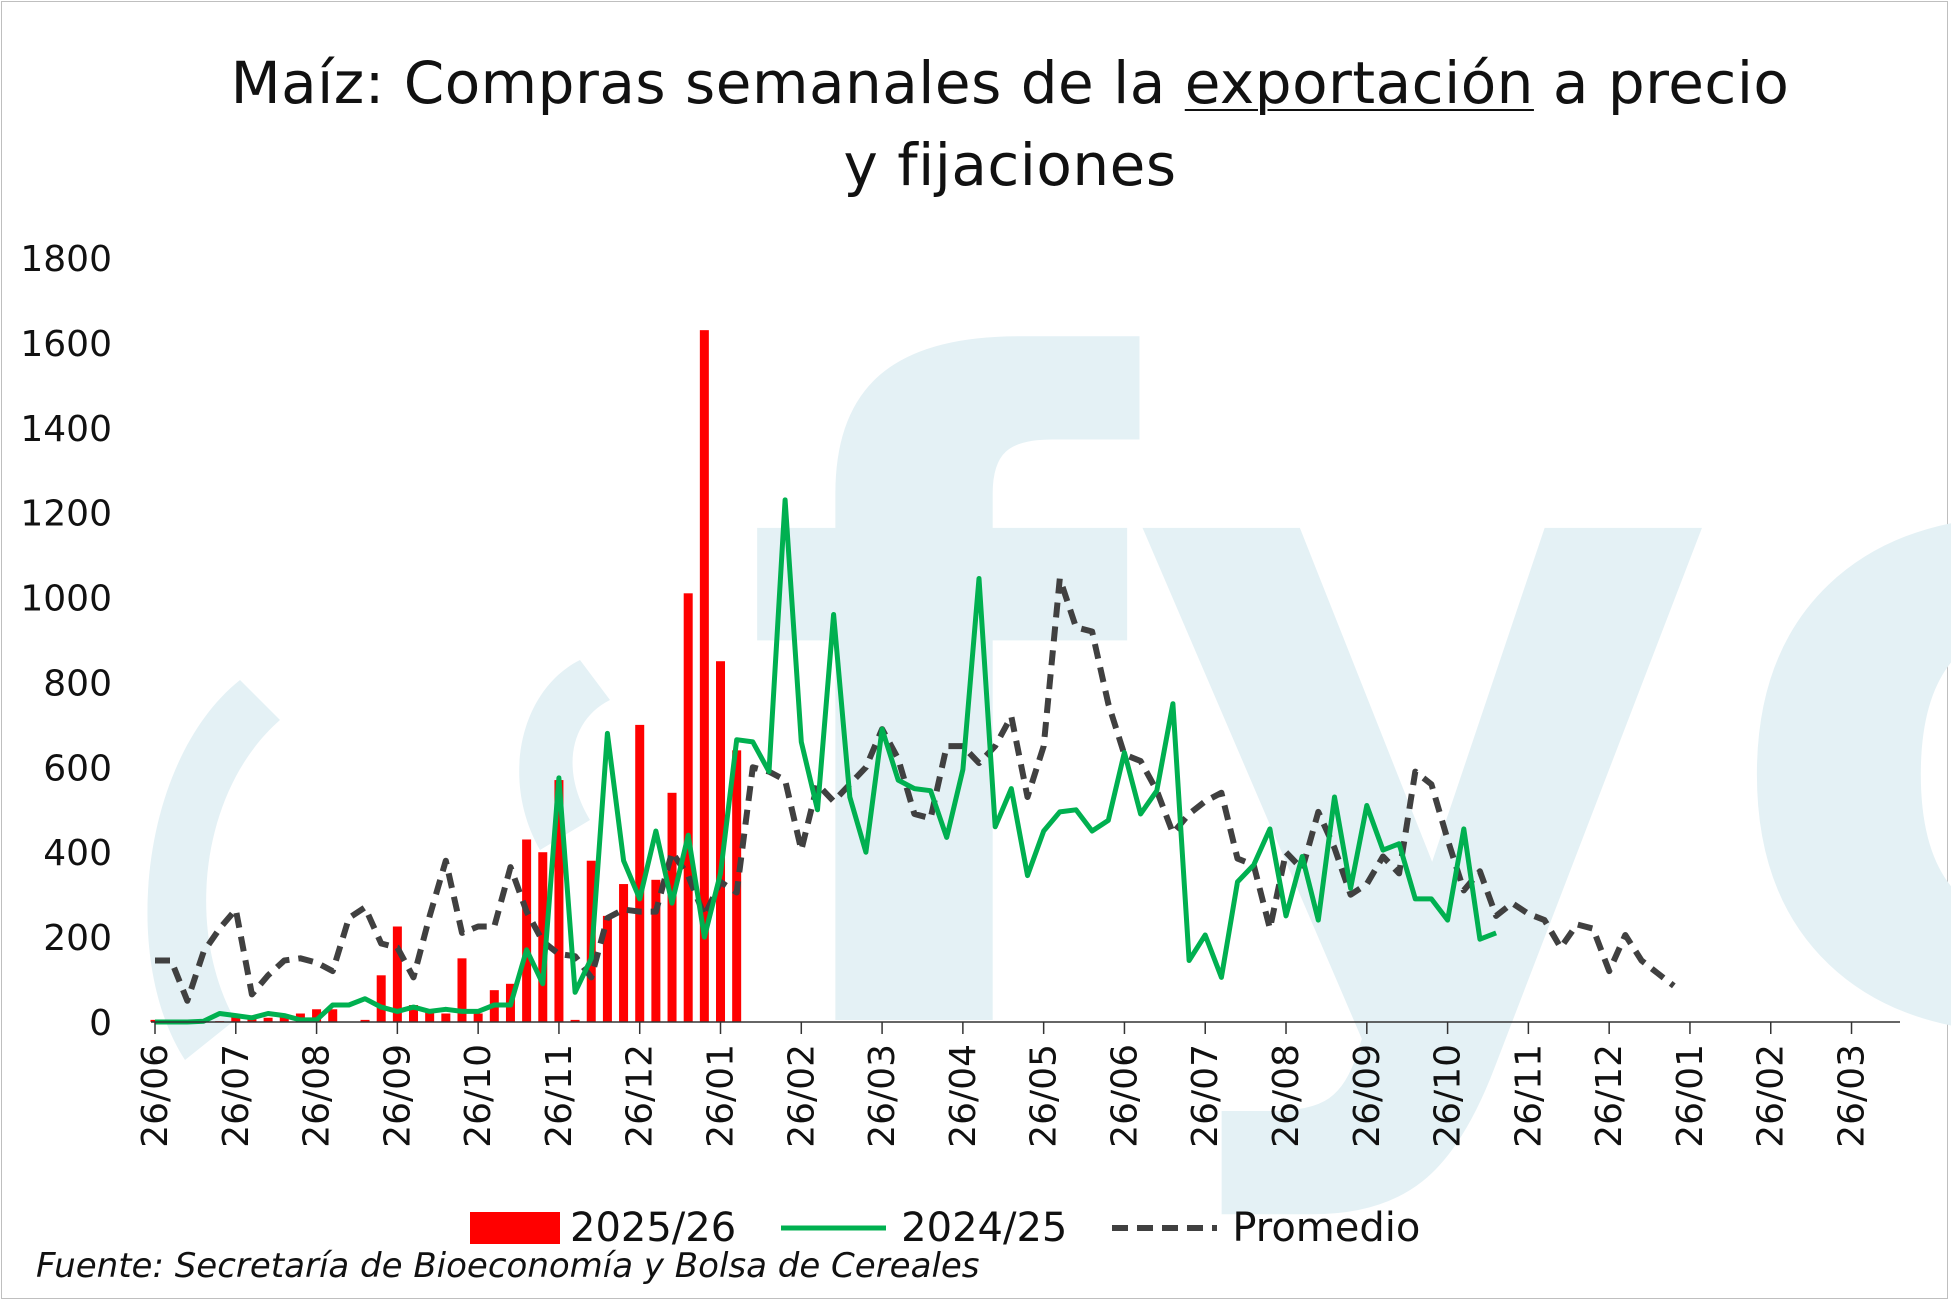  What do you see at coordinates (984, 1228) in the screenshot?
I see `legend-label-2024-25: 2024/25` at bounding box center [984, 1228].